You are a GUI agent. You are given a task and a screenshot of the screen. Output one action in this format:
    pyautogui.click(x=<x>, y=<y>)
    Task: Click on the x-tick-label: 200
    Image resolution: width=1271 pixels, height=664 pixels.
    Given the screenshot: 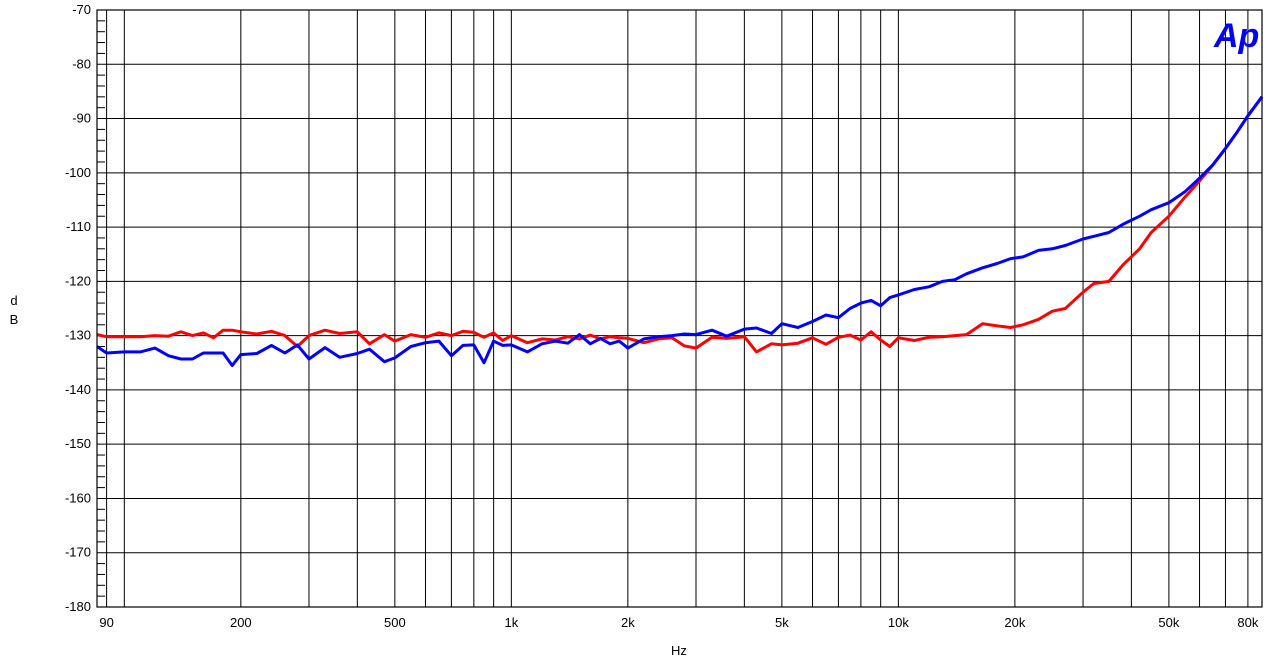 What is the action you would take?
    pyautogui.click(x=241, y=622)
    